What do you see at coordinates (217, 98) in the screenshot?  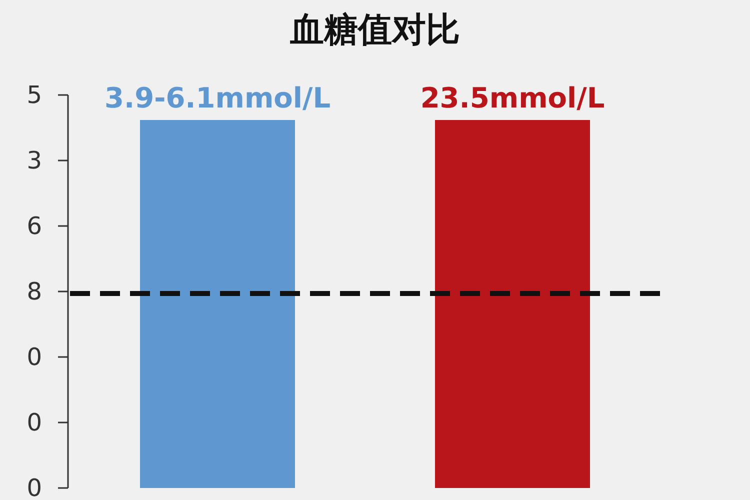 I see `x-tick-label: 3.9-6.1mmol/L` at bounding box center [217, 98].